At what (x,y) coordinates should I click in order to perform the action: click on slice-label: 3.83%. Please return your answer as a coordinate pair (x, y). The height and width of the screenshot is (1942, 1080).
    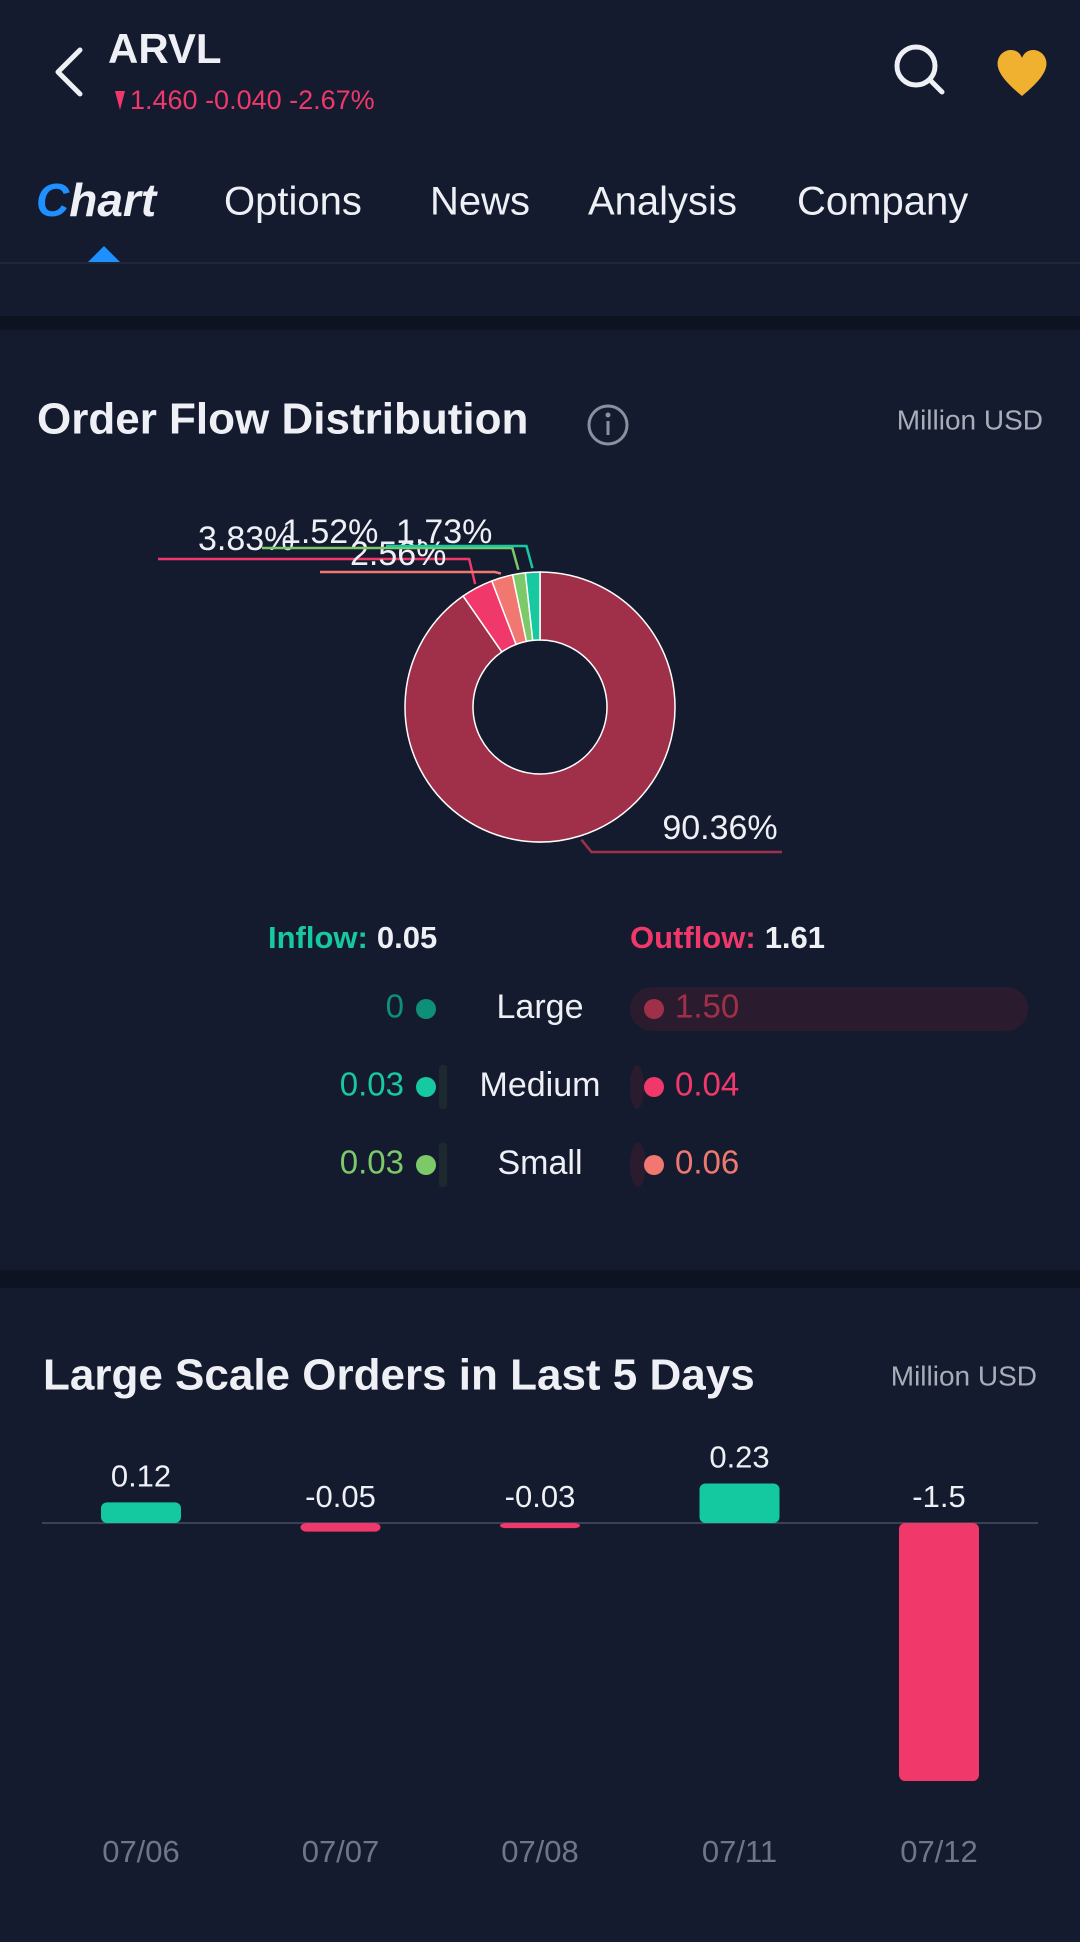
    Looking at the image, I should click on (246, 539).